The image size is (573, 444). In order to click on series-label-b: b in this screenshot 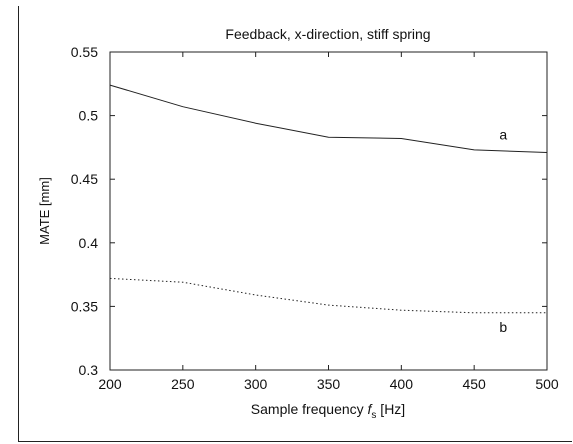, I will do `click(503, 327)`.